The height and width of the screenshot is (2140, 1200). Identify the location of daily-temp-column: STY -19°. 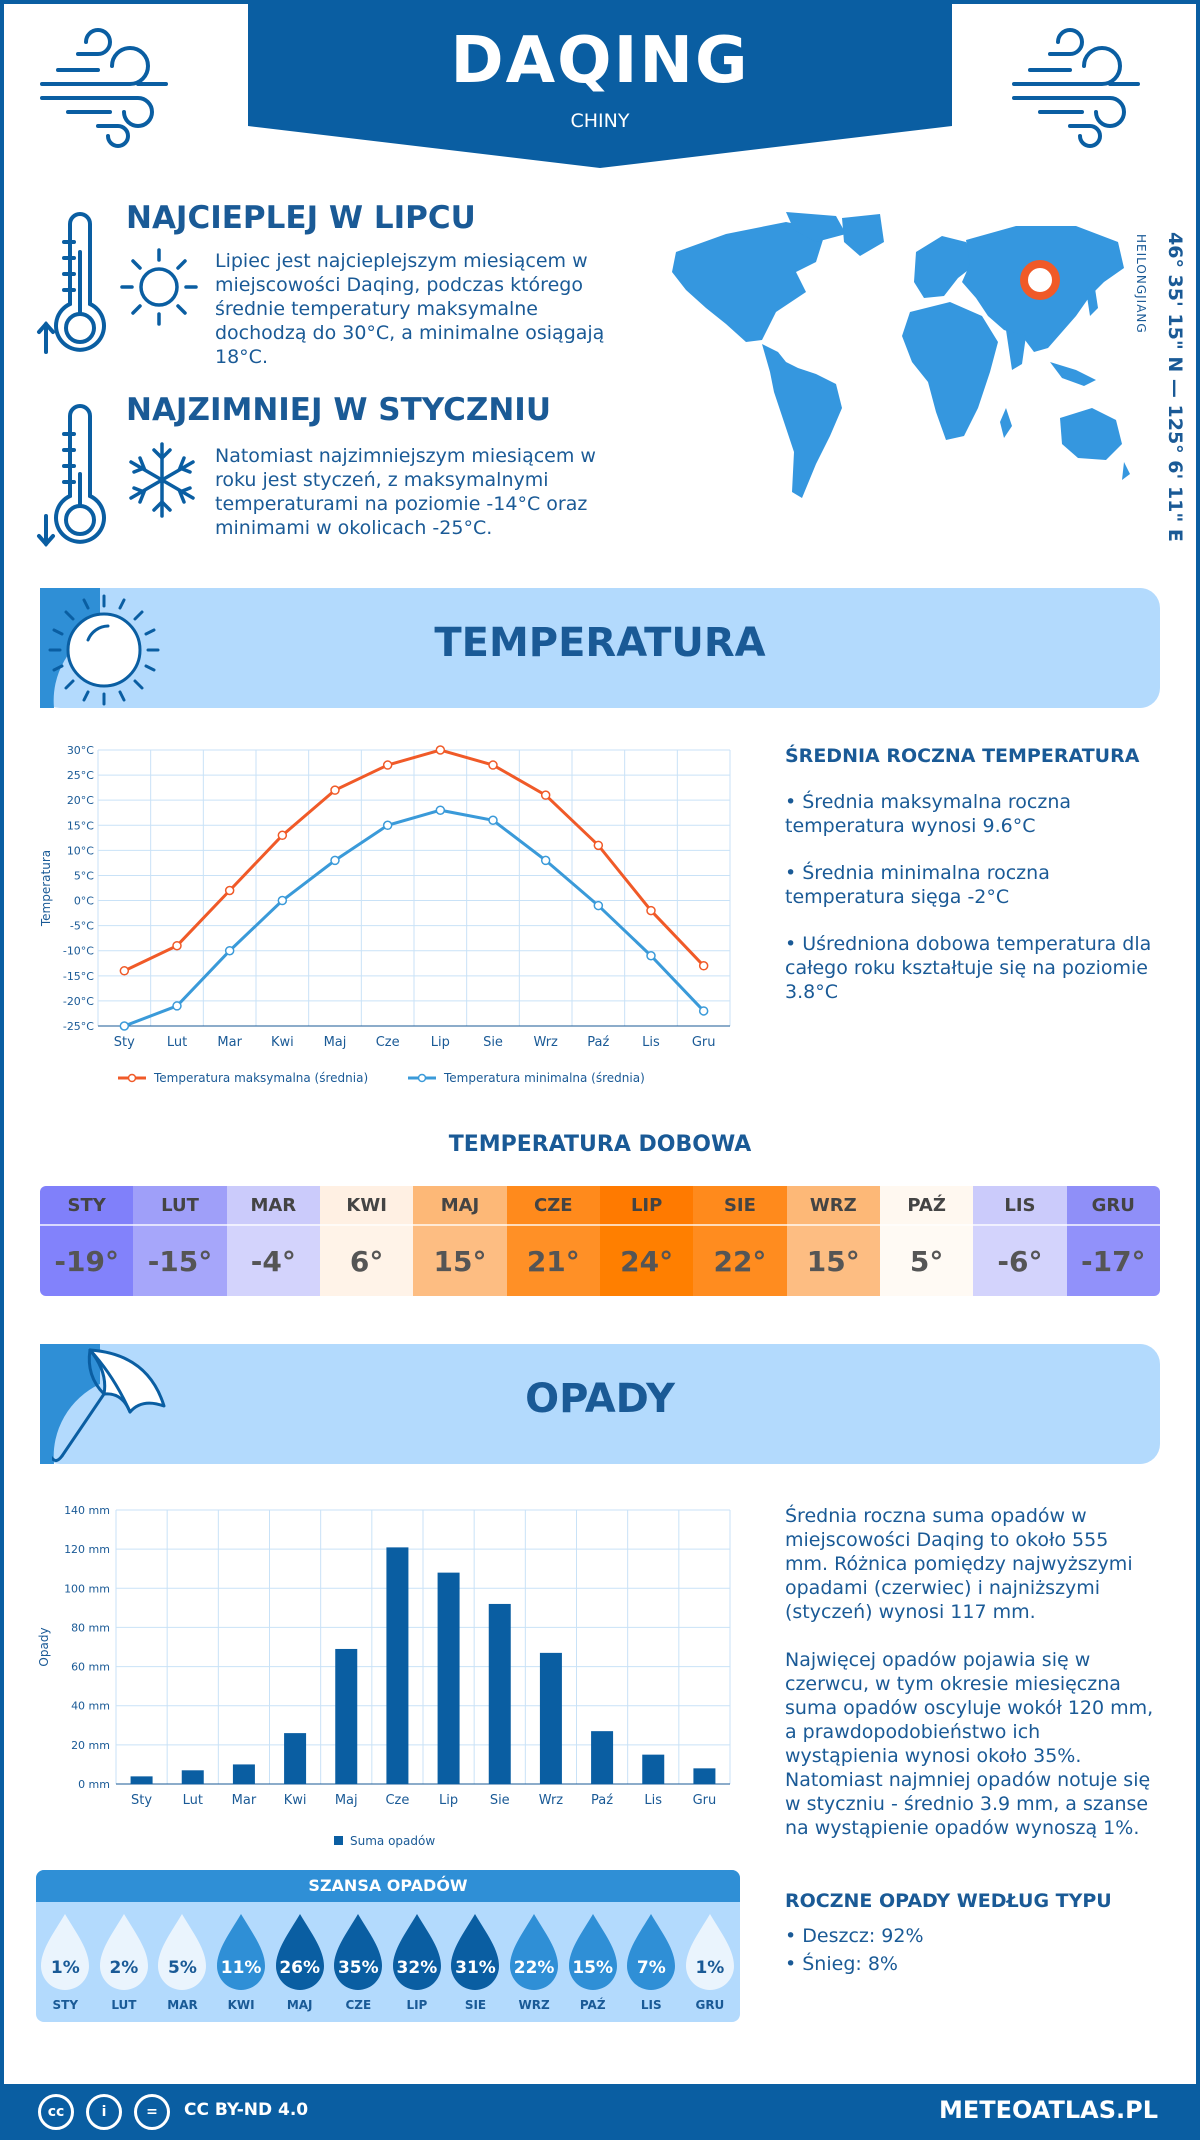
(87, 1241).